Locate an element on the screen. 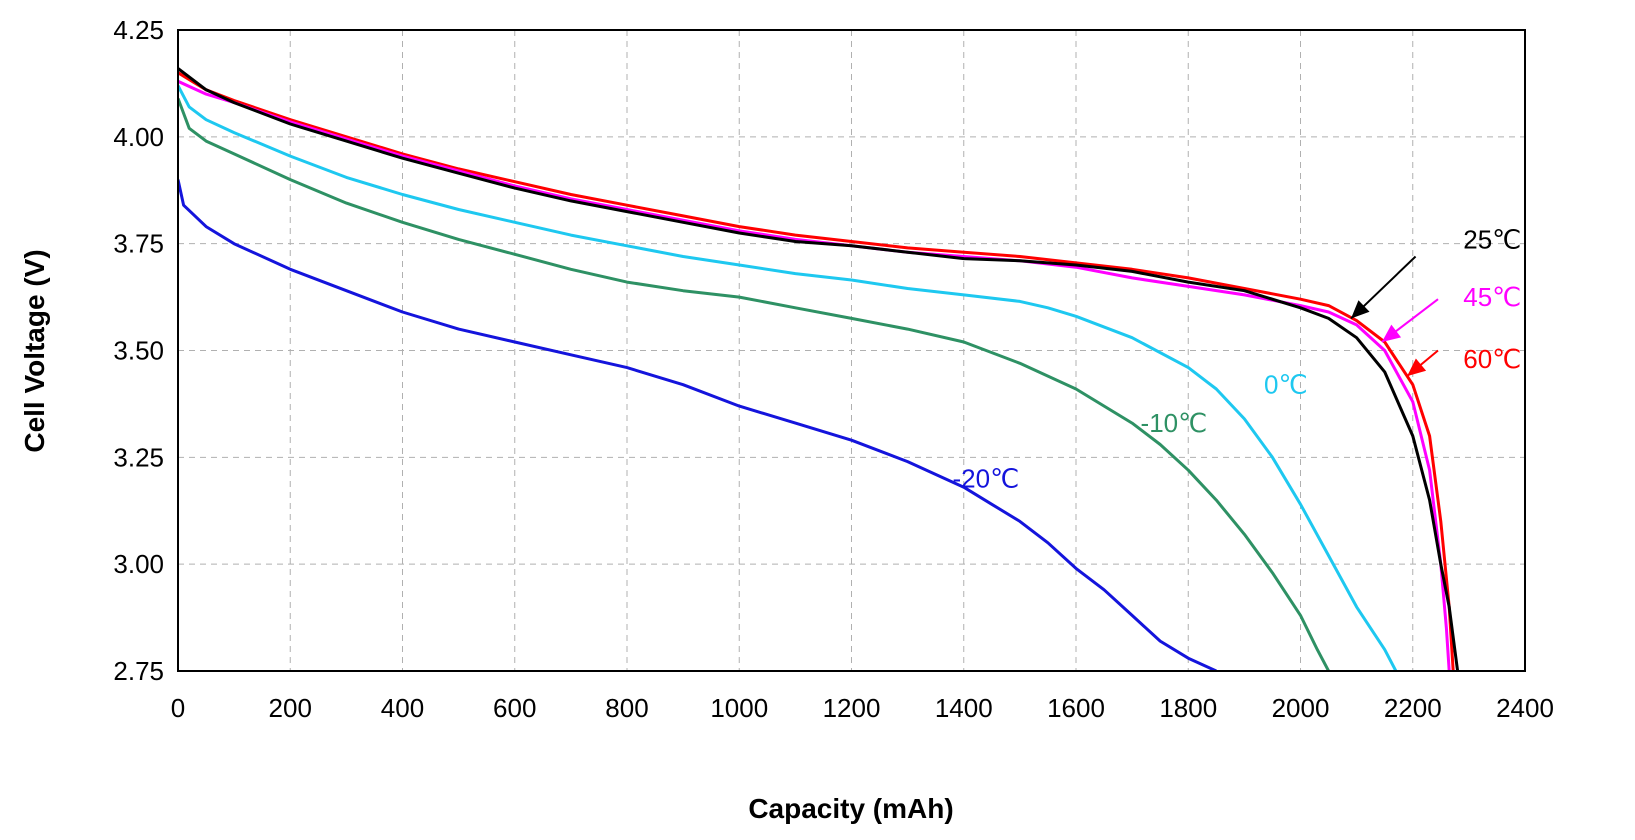 Image resolution: width=1635 pixels, height=840 pixels. x-tick-label: 1200 is located at coordinates (852, 708).